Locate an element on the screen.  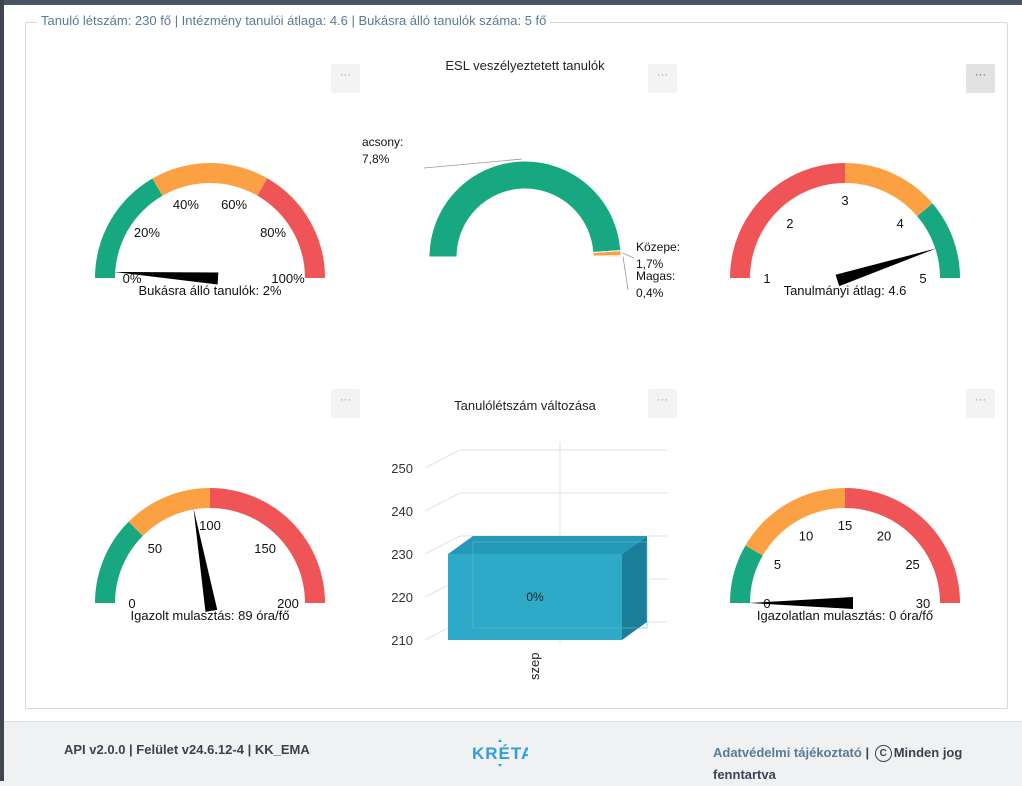
gauge-tick-label: 80% is located at coordinates (273, 232).